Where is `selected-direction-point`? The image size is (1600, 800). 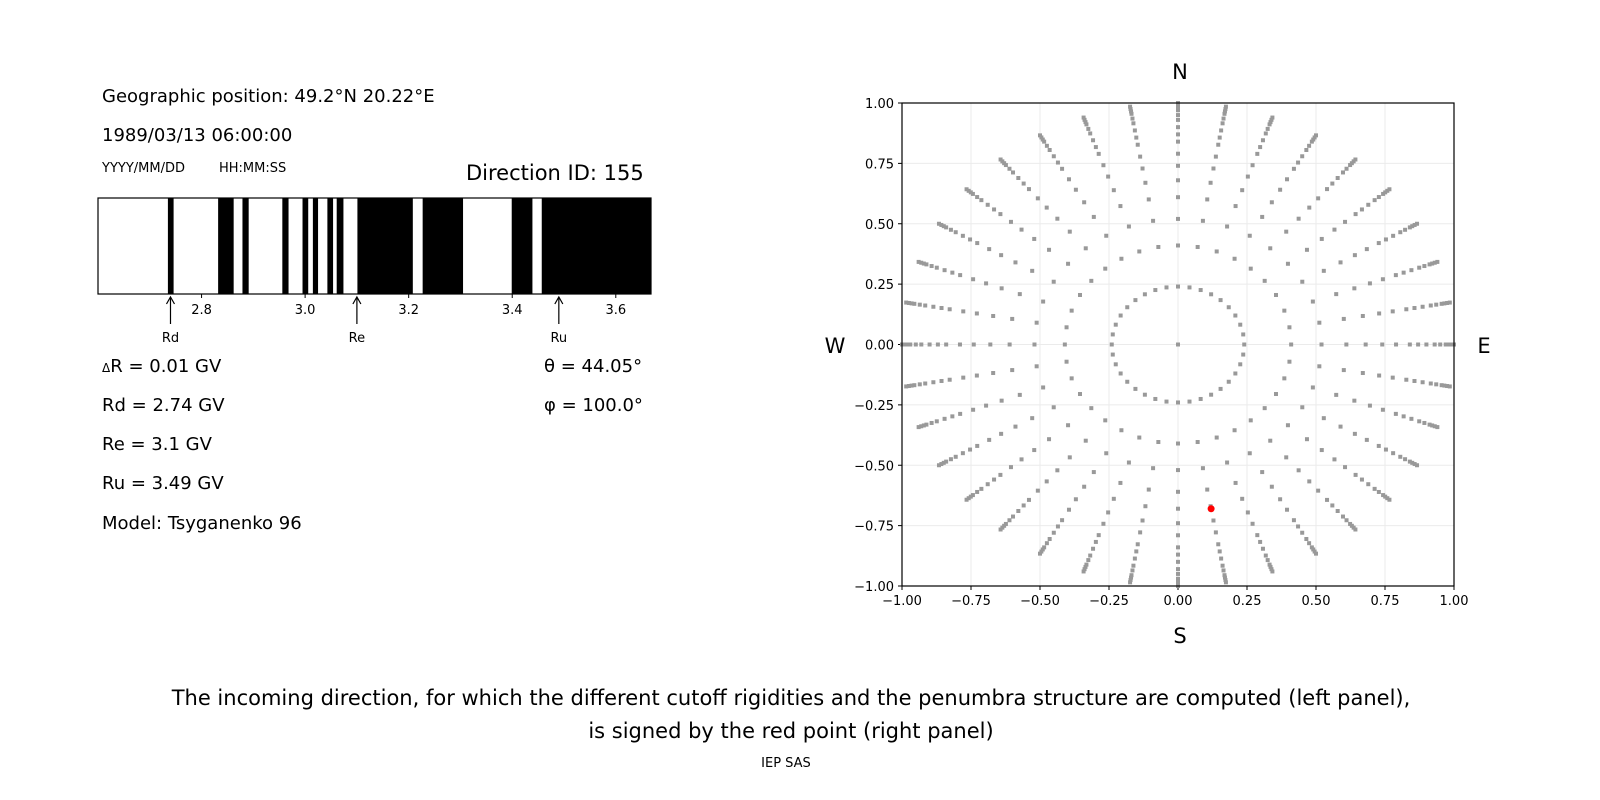
selected-direction-point is located at coordinates (1211, 509).